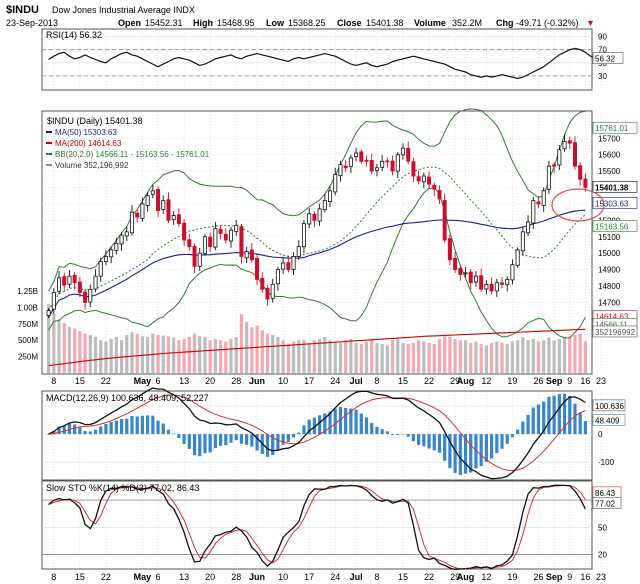 The width and height of the screenshot is (640, 584). Describe the element at coordinates (429, 381) in the screenshot. I see `x-tick-label: 22` at that location.